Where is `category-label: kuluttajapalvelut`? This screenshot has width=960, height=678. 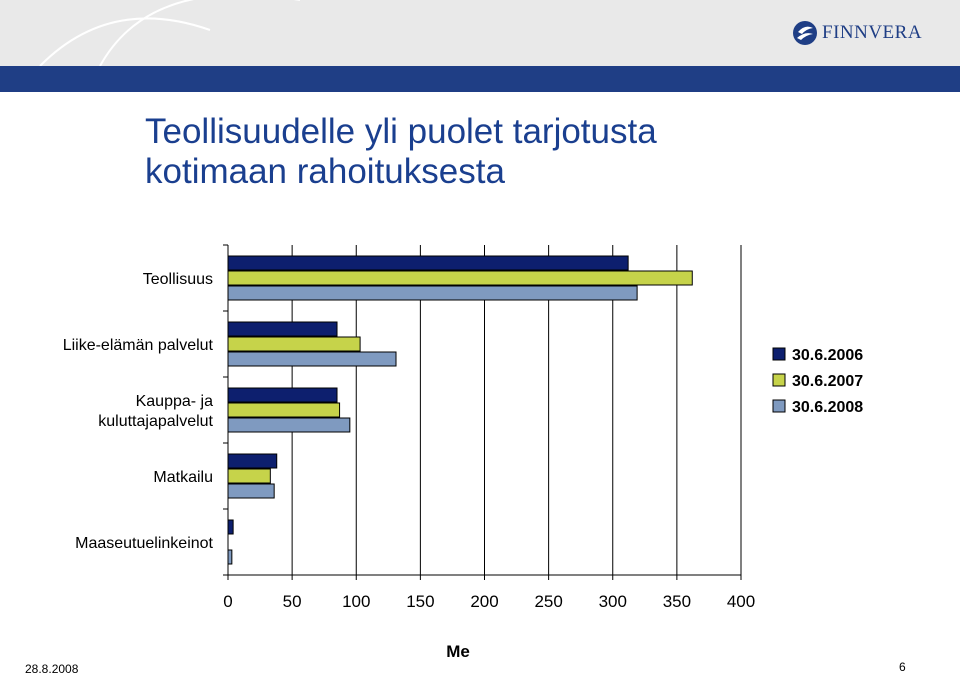 category-label: kuluttajapalvelut is located at coordinates (155, 421).